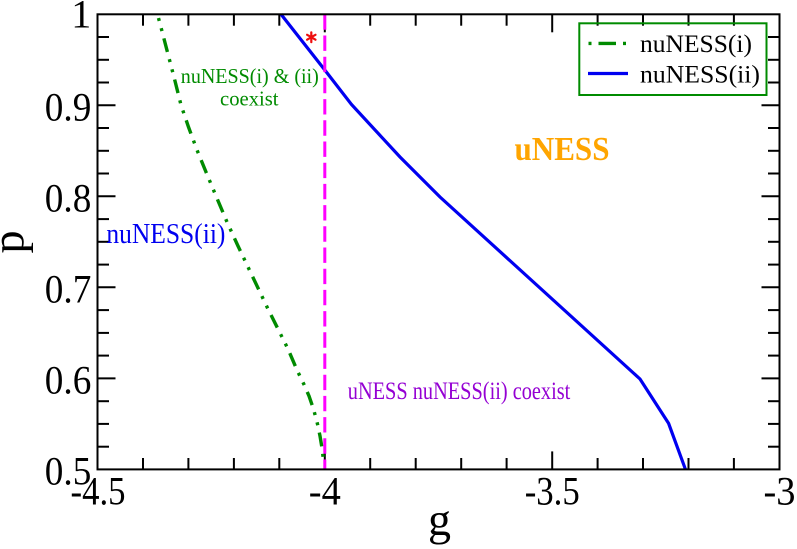 The image size is (797, 549). What do you see at coordinates (552, 491) in the screenshot?
I see `svg-text: -3.5` at bounding box center [552, 491].